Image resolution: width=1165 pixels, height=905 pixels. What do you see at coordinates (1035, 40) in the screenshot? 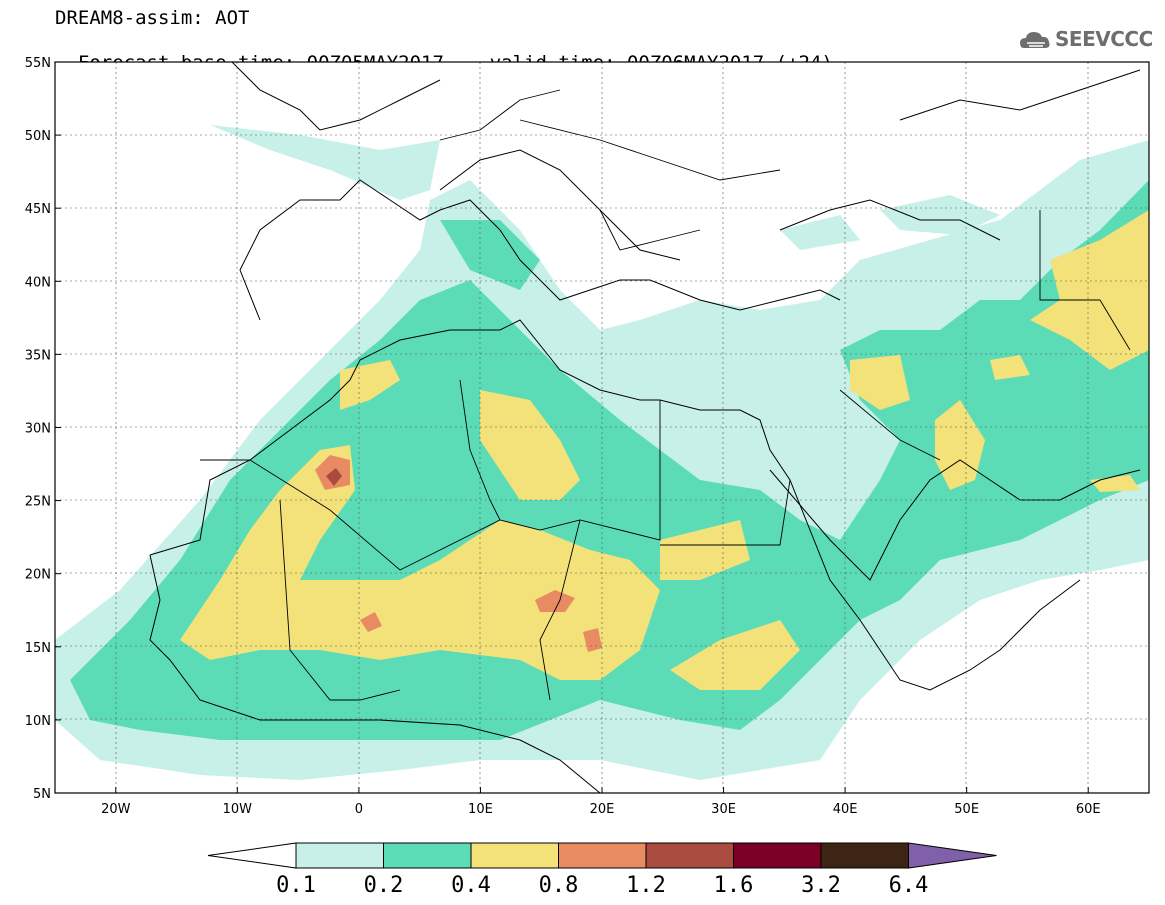
I see `cloud-logo-icon` at bounding box center [1035, 40].